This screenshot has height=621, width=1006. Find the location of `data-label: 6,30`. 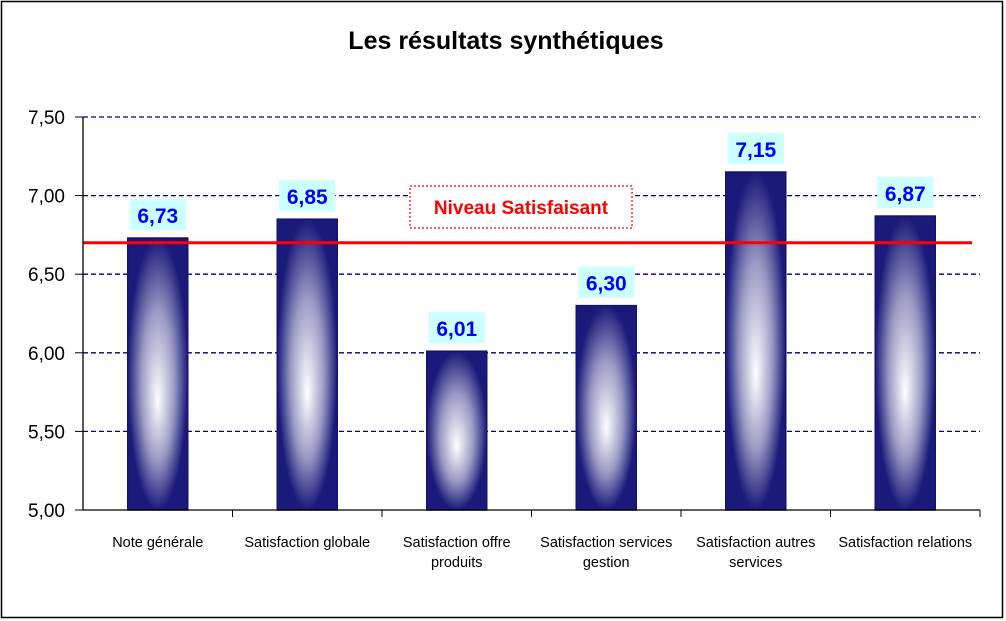

data-label: 6,30 is located at coordinates (606, 284).